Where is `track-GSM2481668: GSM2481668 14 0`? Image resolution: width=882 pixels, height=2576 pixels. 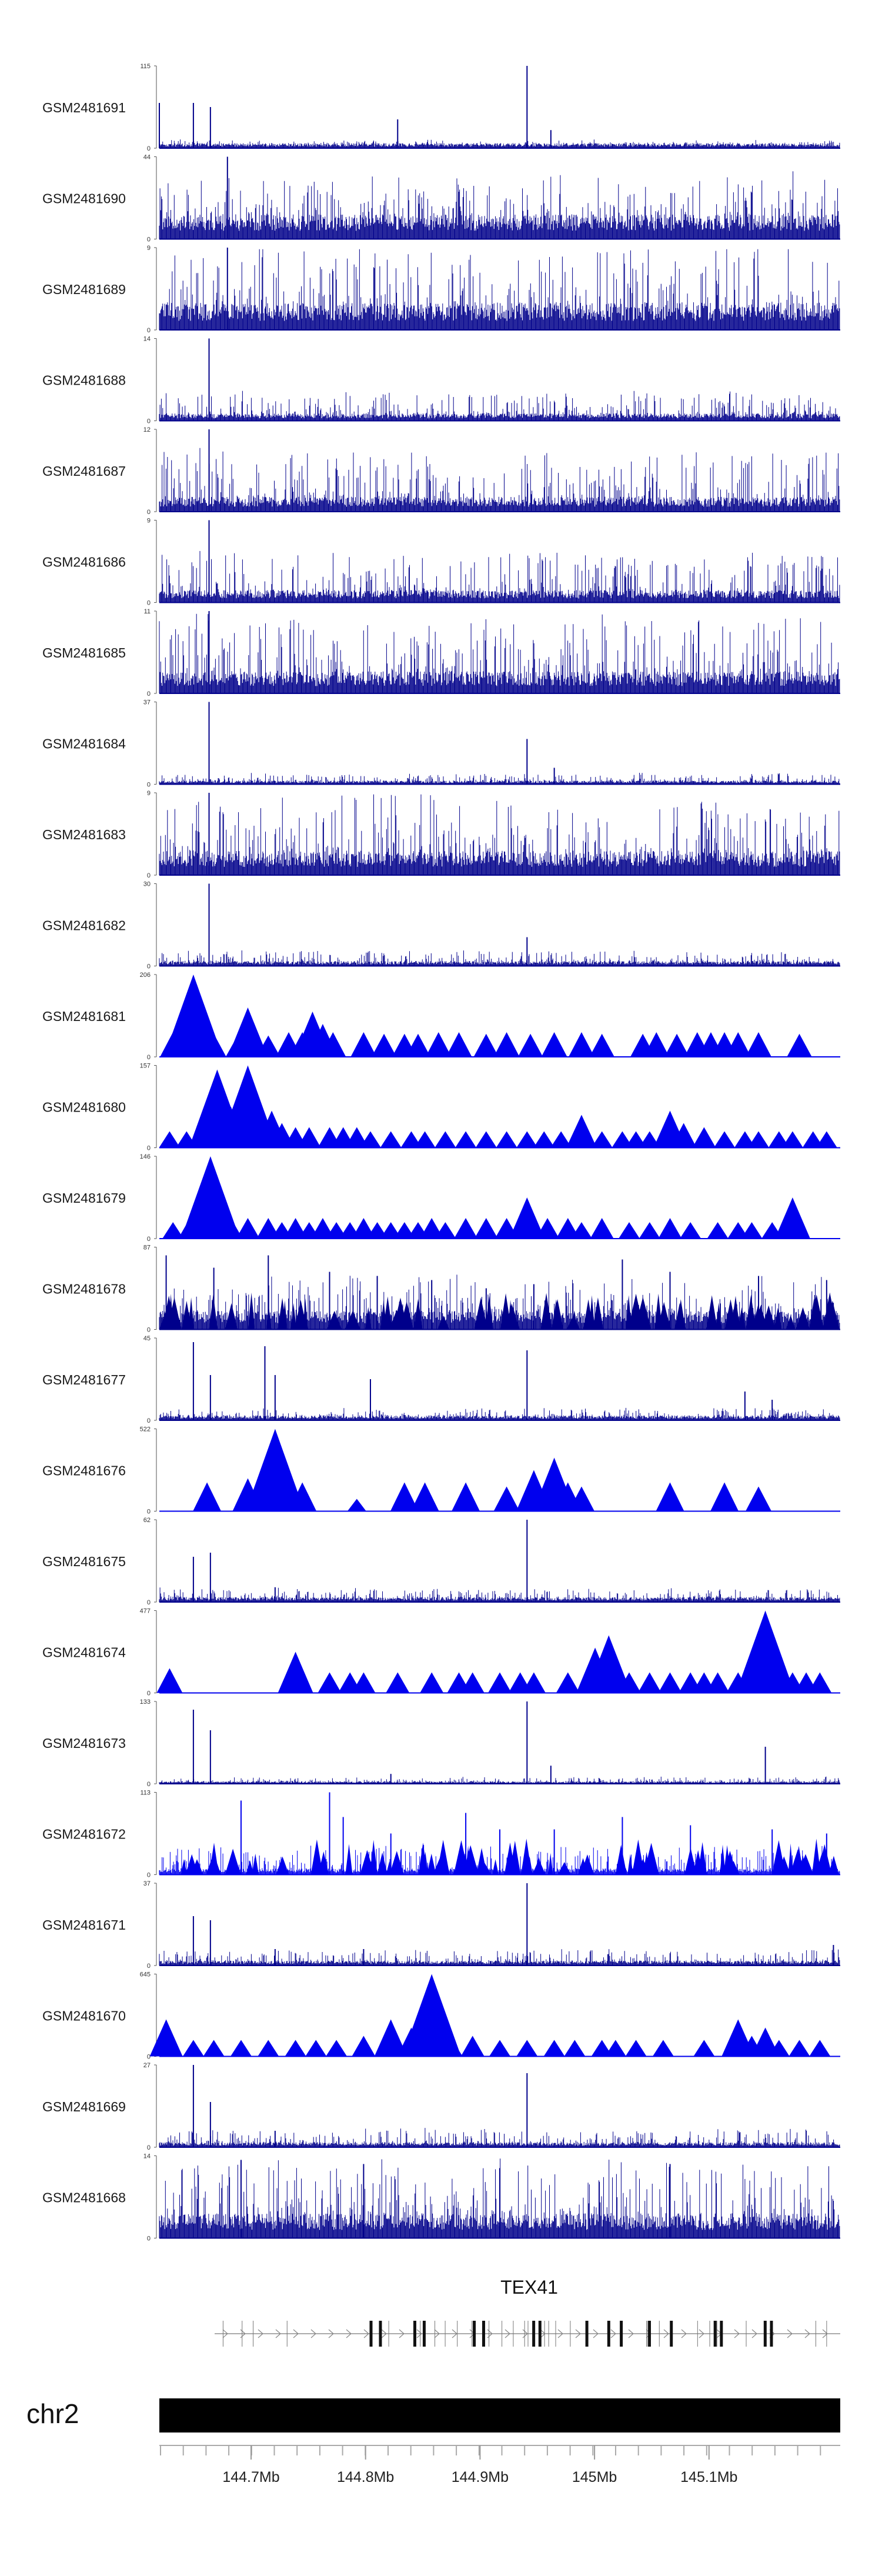
track-GSM2481668: GSM2481668 14 0 is located at coordinates (441, 2198).